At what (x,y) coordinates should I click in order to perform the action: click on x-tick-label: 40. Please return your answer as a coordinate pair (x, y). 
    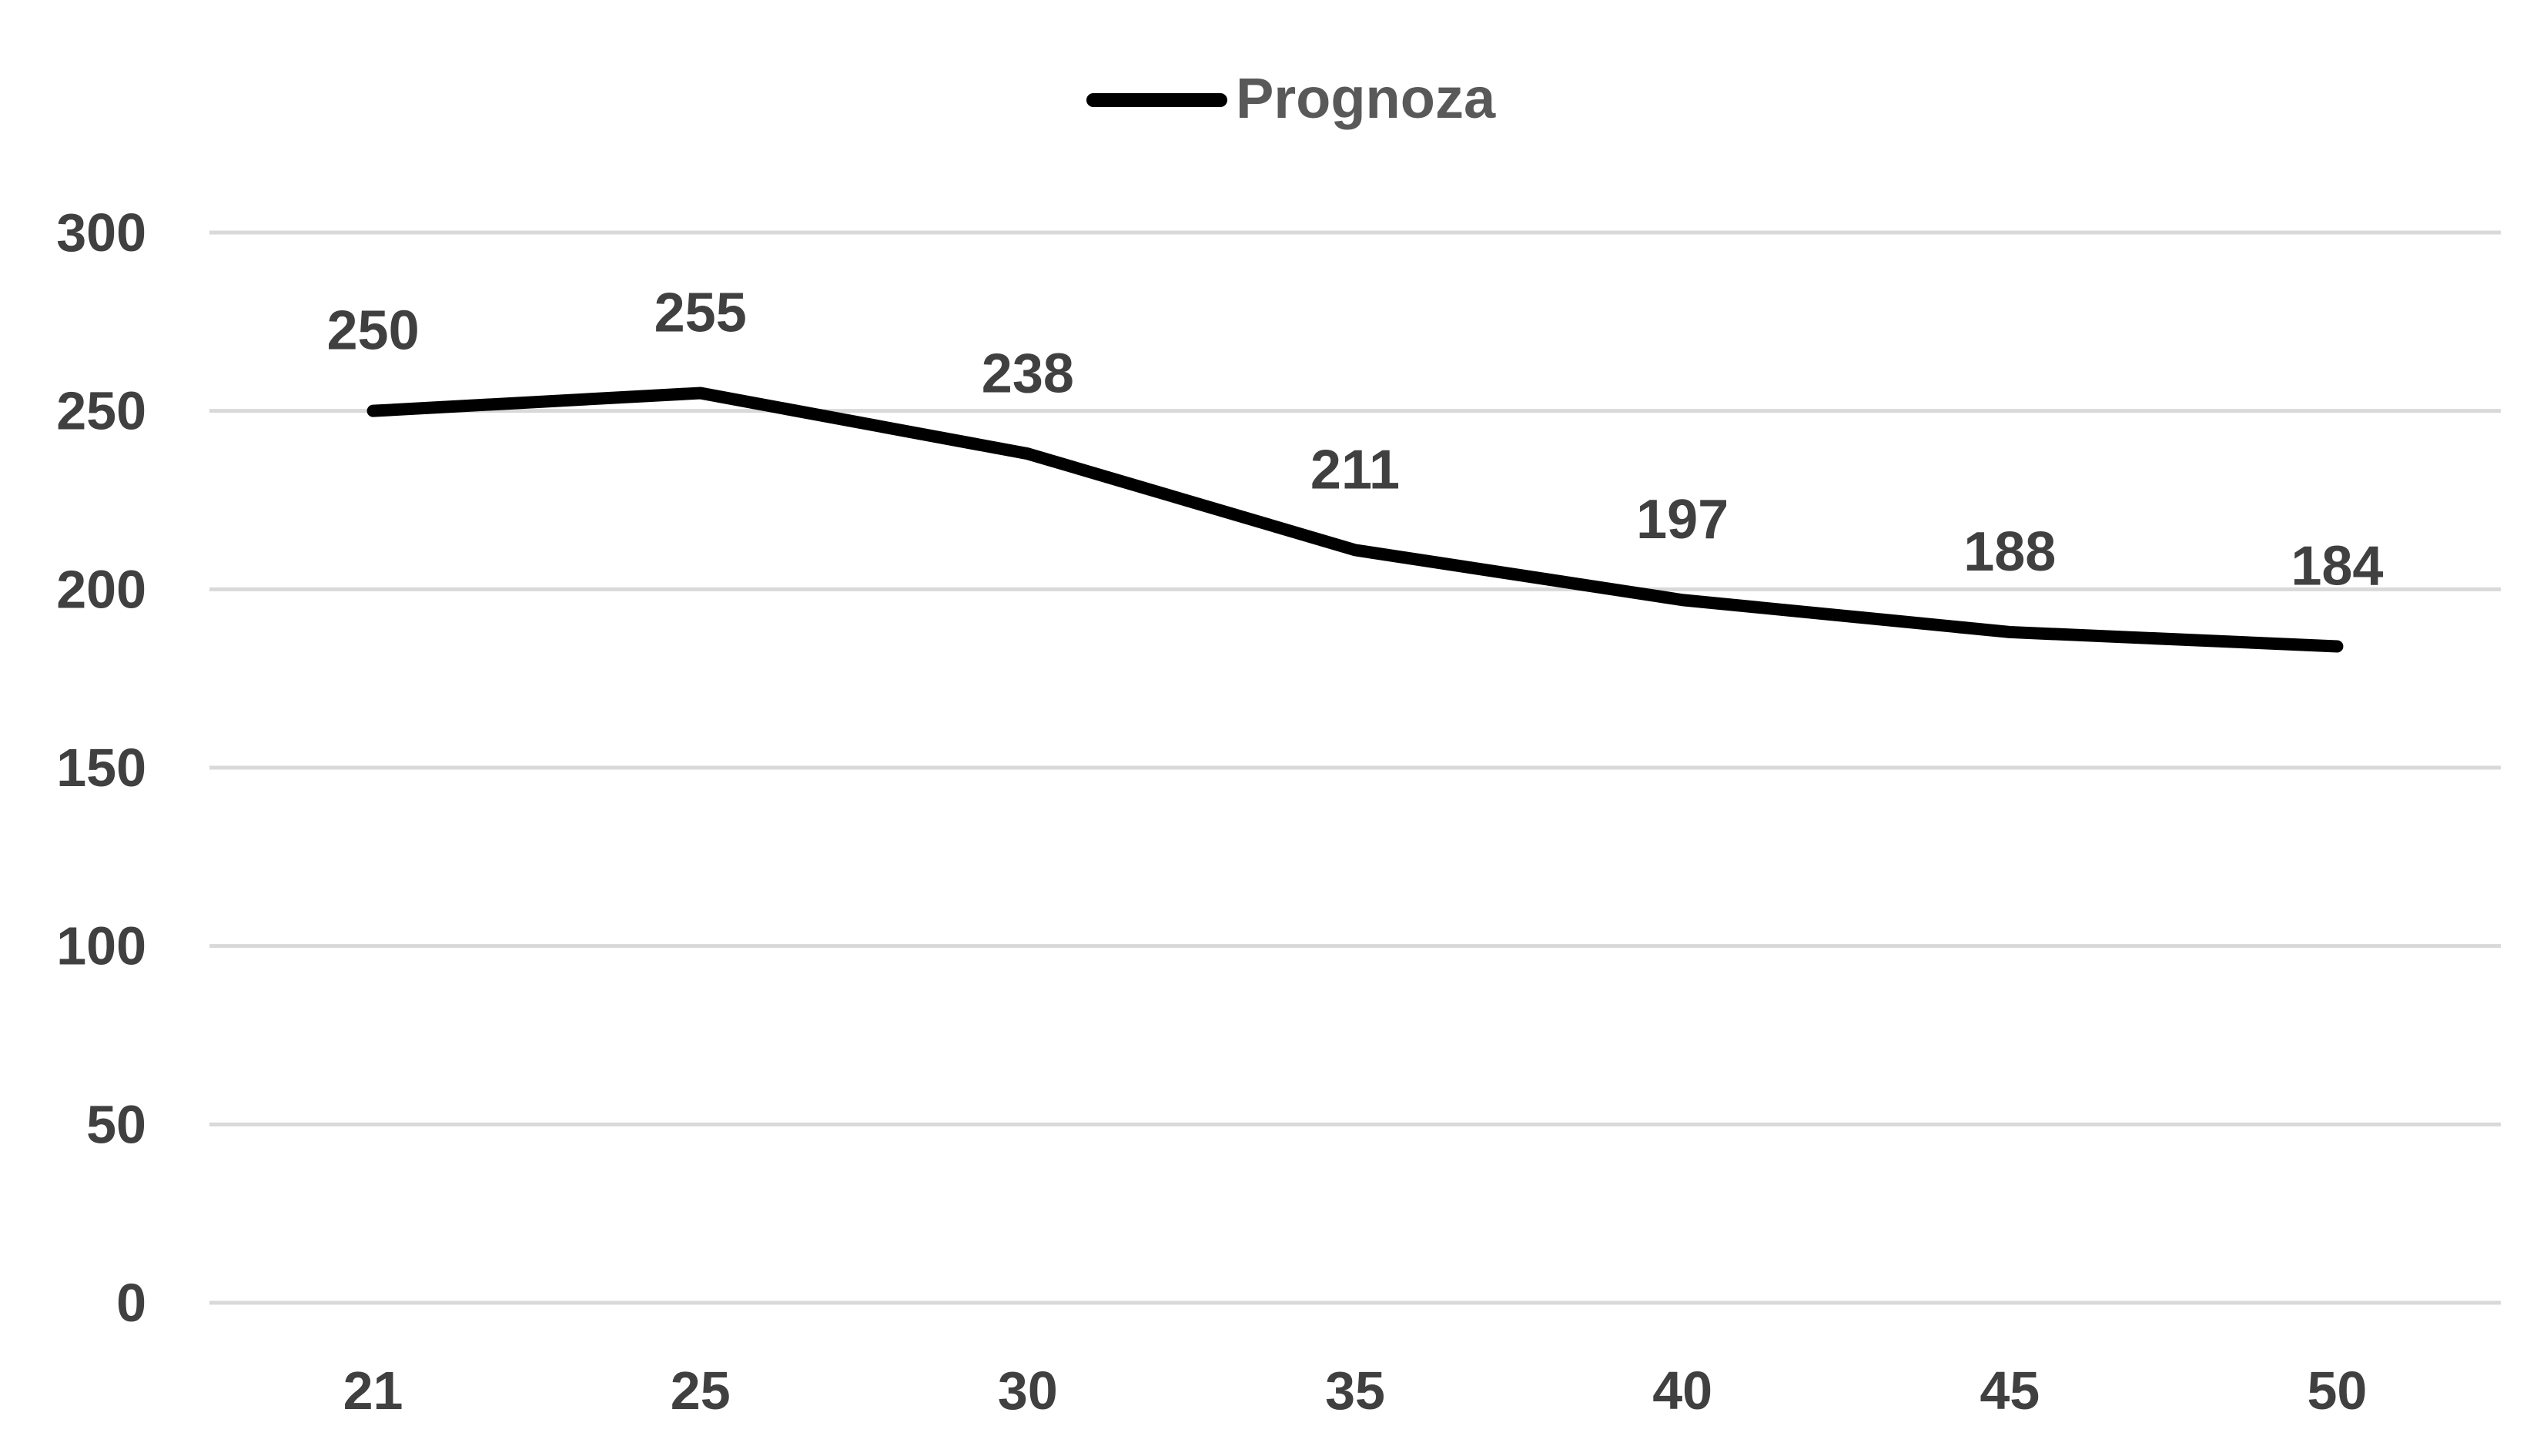
    Looking at the image, I should click on (1682, 1391).